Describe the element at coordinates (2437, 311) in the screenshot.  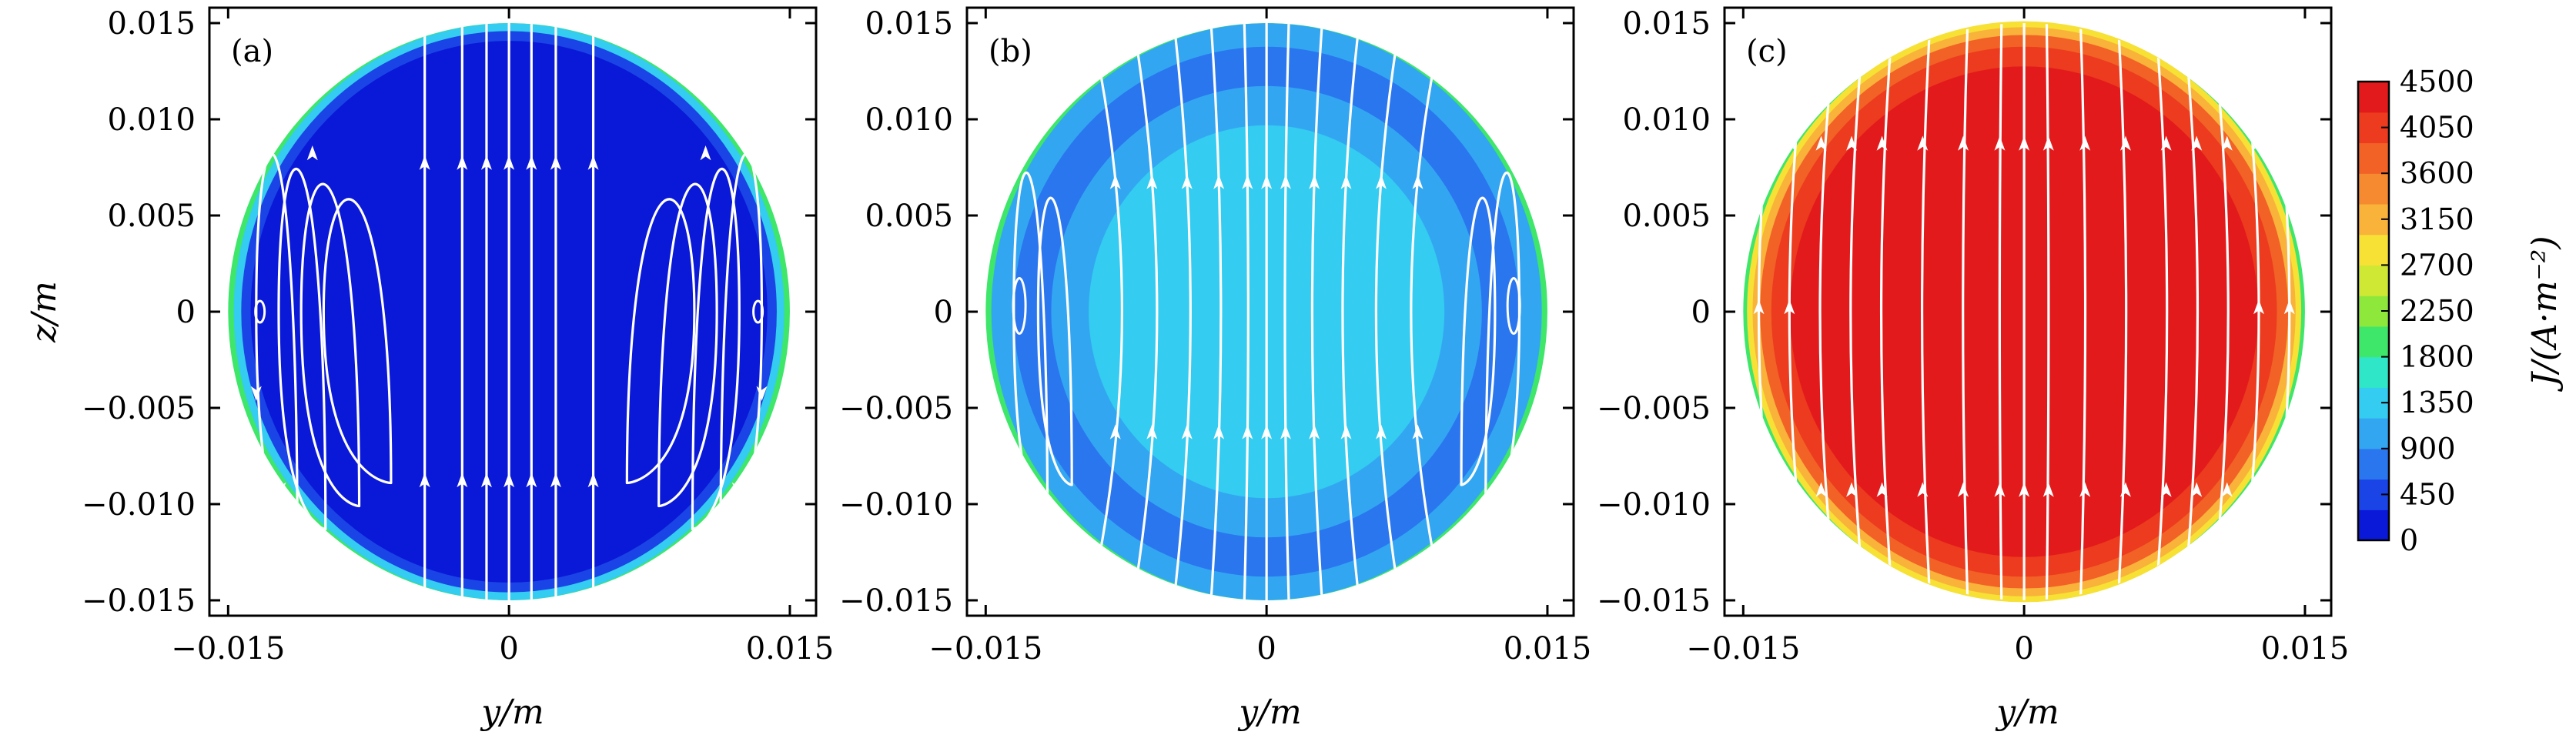
I see `colorbar-tick-label: 2250` at that location.